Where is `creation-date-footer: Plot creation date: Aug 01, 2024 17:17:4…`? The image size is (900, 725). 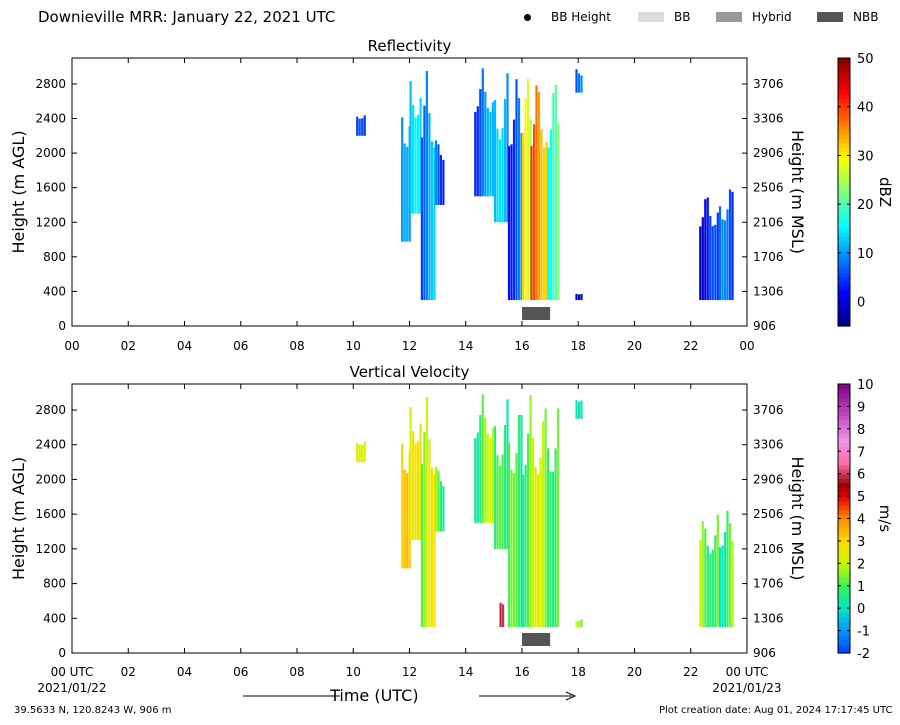
creation-date-footer: Plot creation date: Aug 01, 2024 17:17:4… is located at coordinates (776, 710).